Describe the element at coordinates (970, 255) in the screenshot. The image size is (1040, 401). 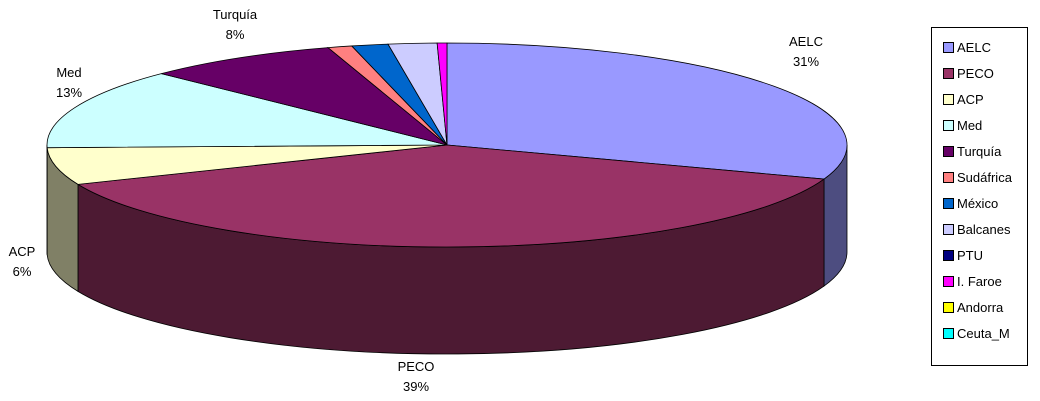
I see `legend-label-ptu: PTU` at that location.